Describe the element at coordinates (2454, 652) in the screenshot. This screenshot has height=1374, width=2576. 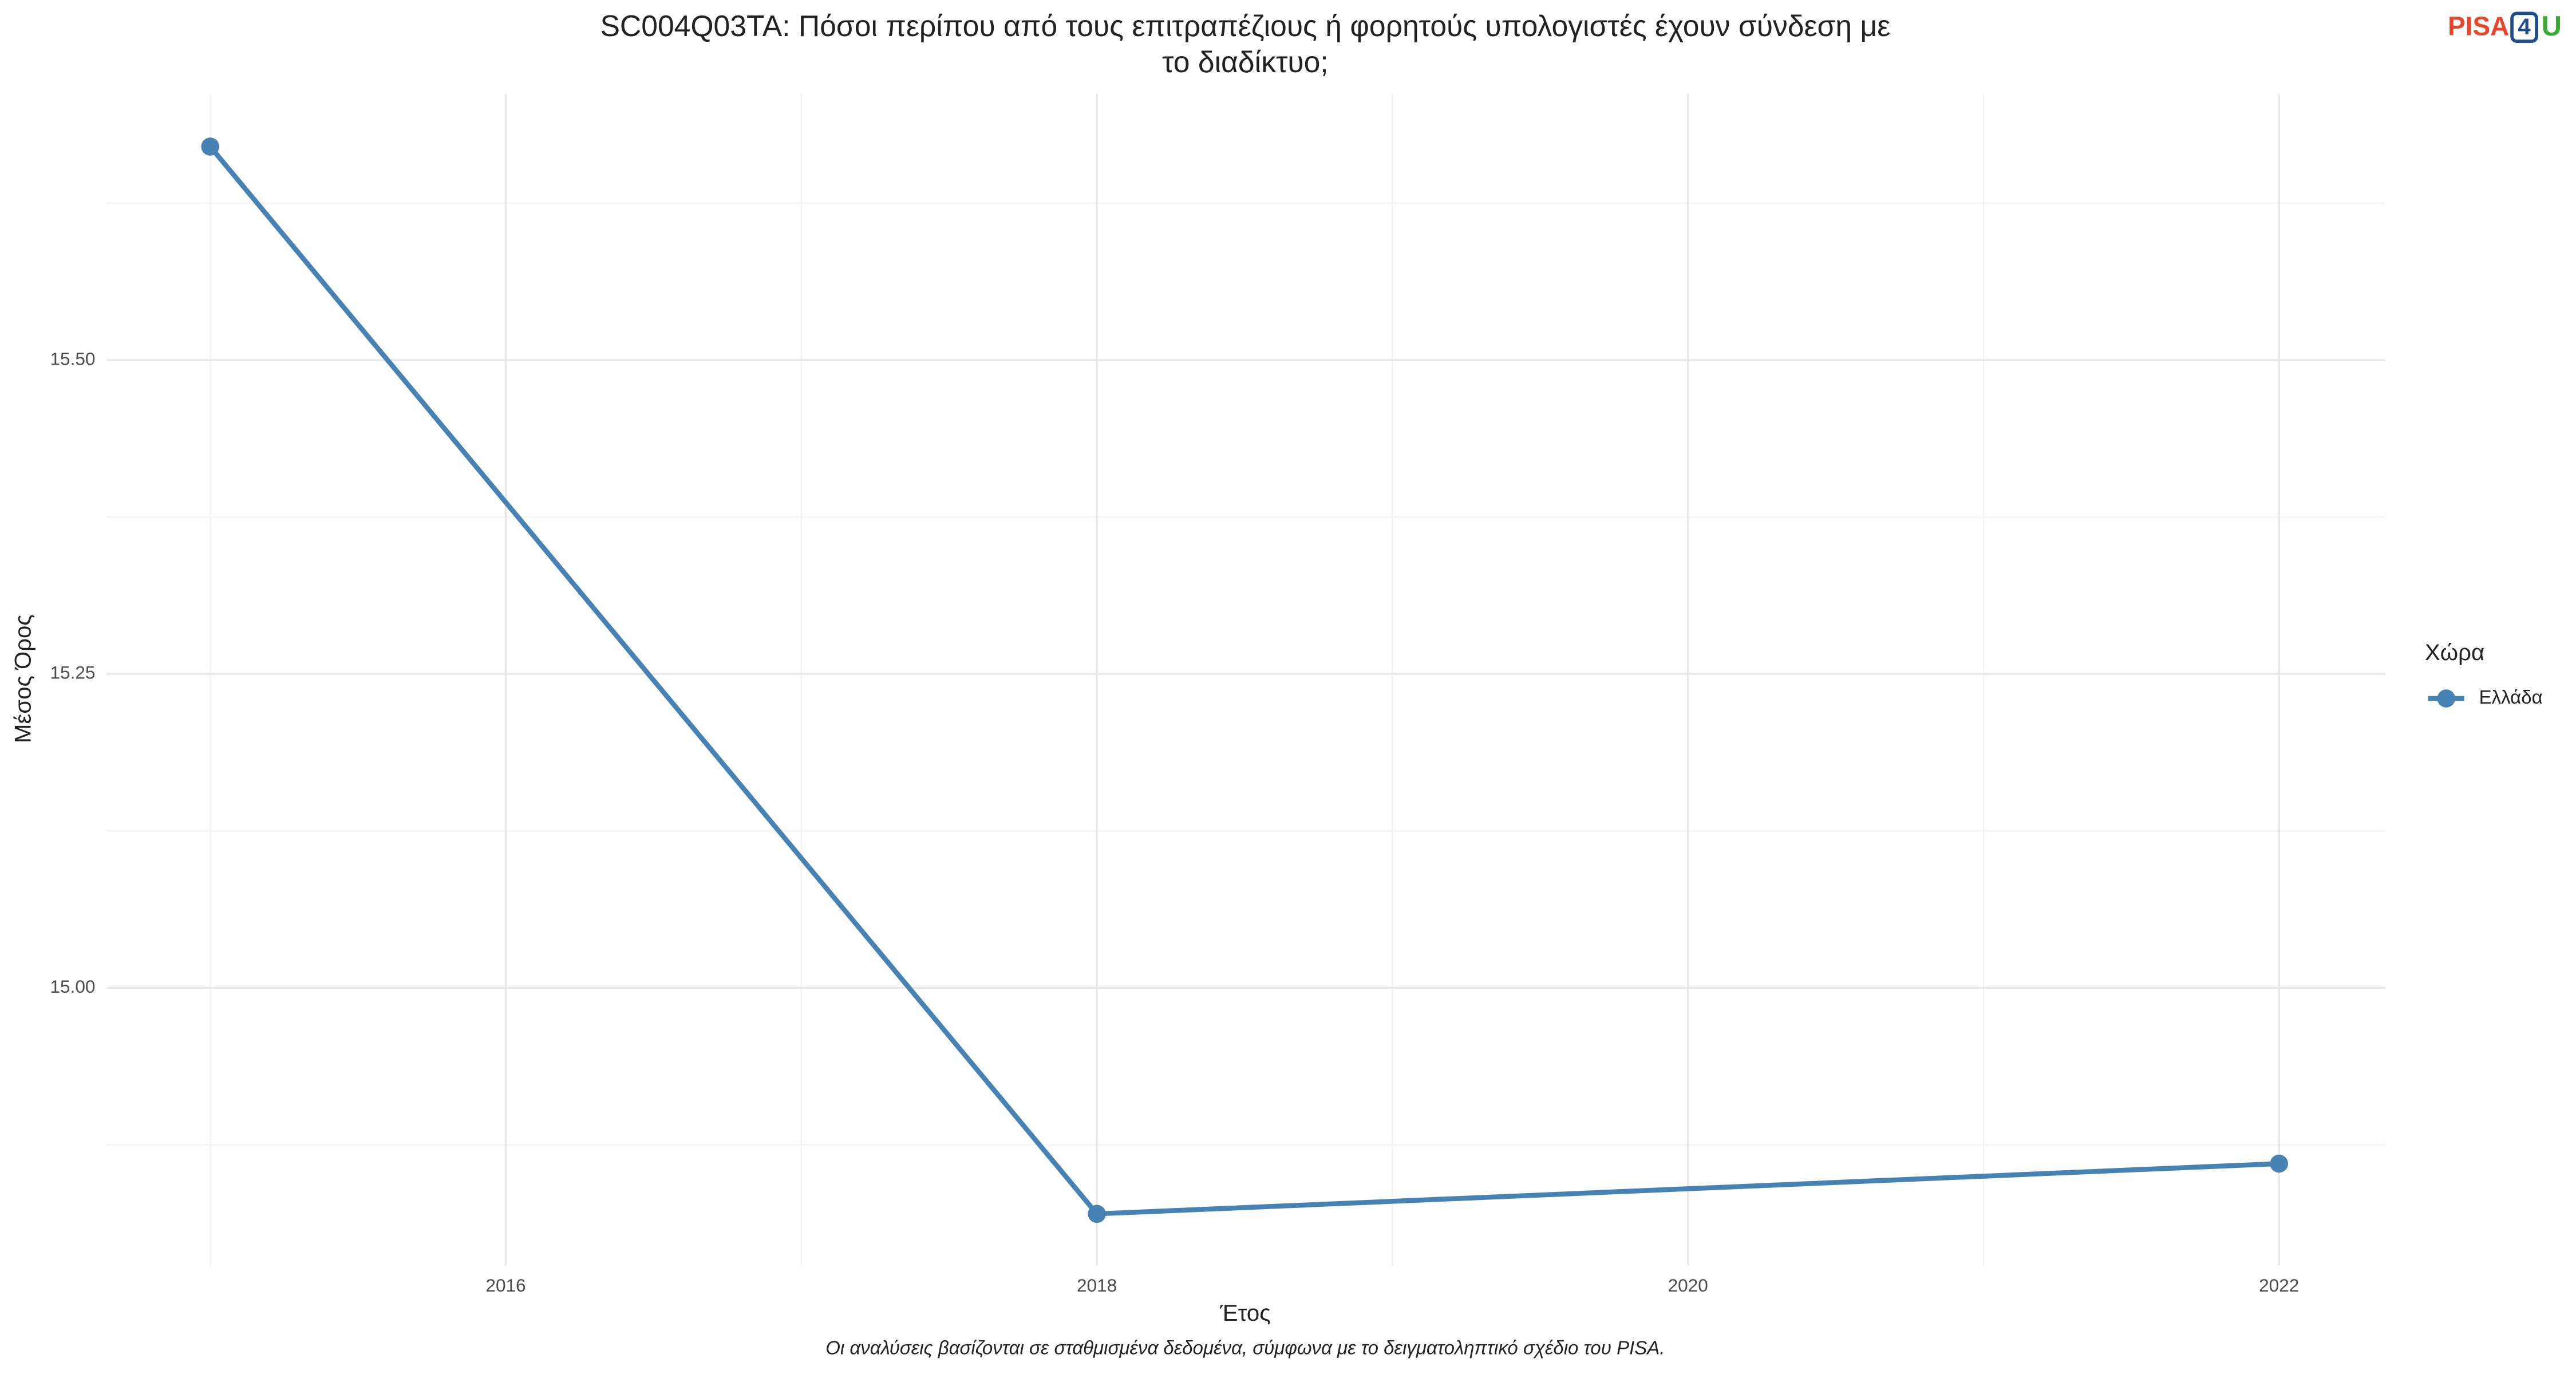
I see `legend-title: Χώρα` at that location.